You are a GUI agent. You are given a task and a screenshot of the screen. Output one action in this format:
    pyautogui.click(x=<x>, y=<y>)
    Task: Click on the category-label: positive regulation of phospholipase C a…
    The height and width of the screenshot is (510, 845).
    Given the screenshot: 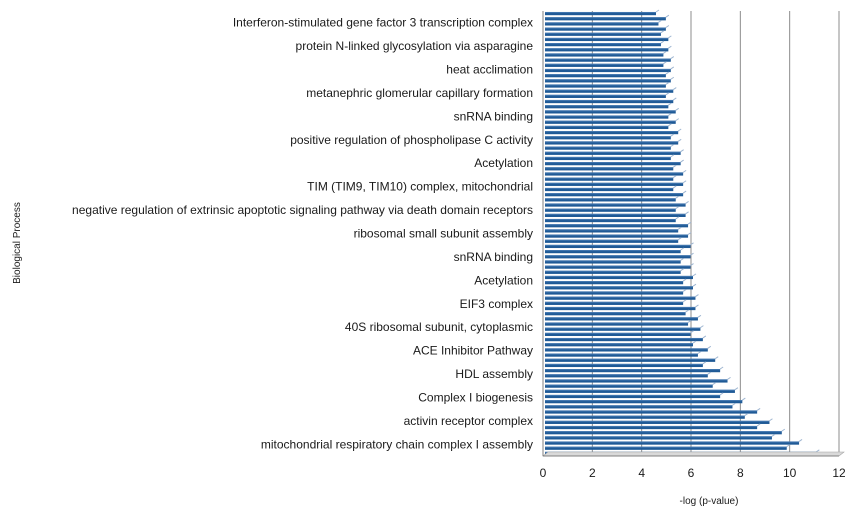 What is the action you would take?
    pyautogui.click(x=411, y=140)
    